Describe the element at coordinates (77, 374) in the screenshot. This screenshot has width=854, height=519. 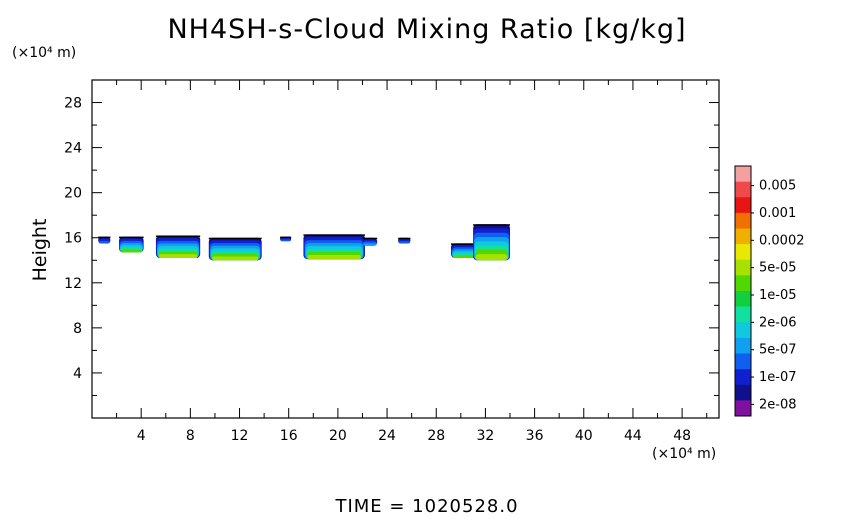
I see `y-tick-label: 4` at that location.